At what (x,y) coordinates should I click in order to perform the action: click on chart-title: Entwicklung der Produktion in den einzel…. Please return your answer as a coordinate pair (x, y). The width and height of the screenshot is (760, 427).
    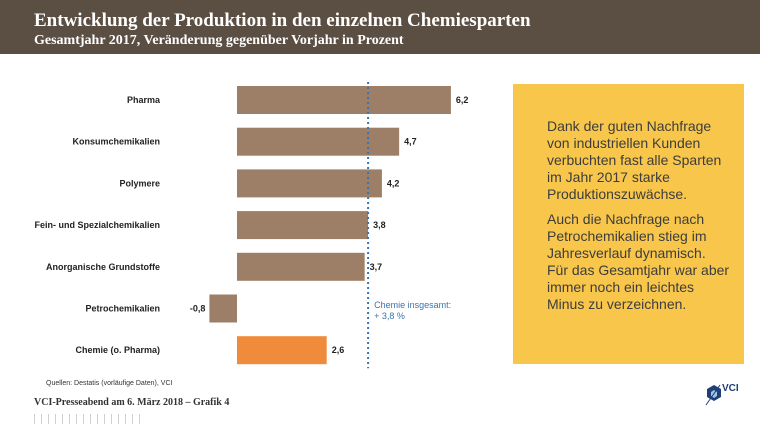
    Looking at the image, I should click on (282, 20).